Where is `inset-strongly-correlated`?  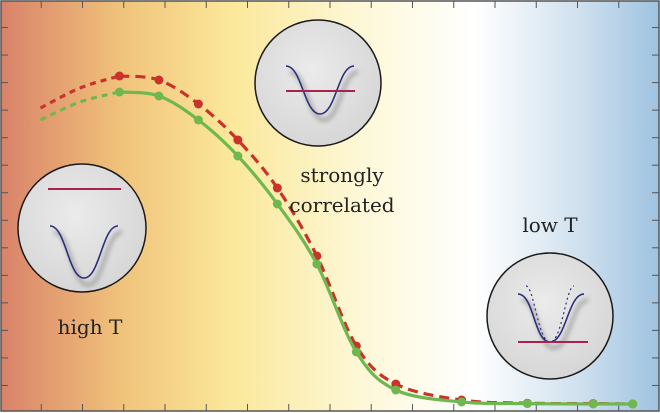 inset-strongly-correlated is located at coordinates (318, 83).